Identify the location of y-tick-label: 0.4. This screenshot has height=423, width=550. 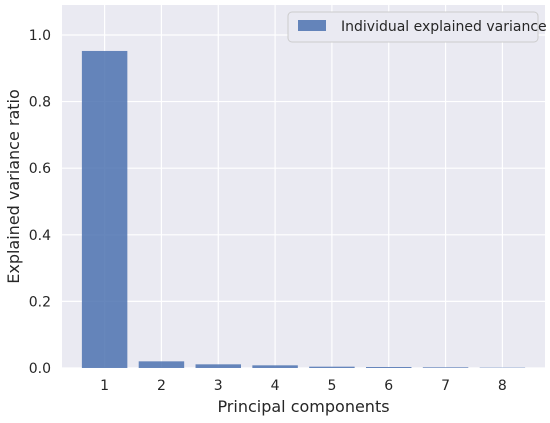
(40, 236).